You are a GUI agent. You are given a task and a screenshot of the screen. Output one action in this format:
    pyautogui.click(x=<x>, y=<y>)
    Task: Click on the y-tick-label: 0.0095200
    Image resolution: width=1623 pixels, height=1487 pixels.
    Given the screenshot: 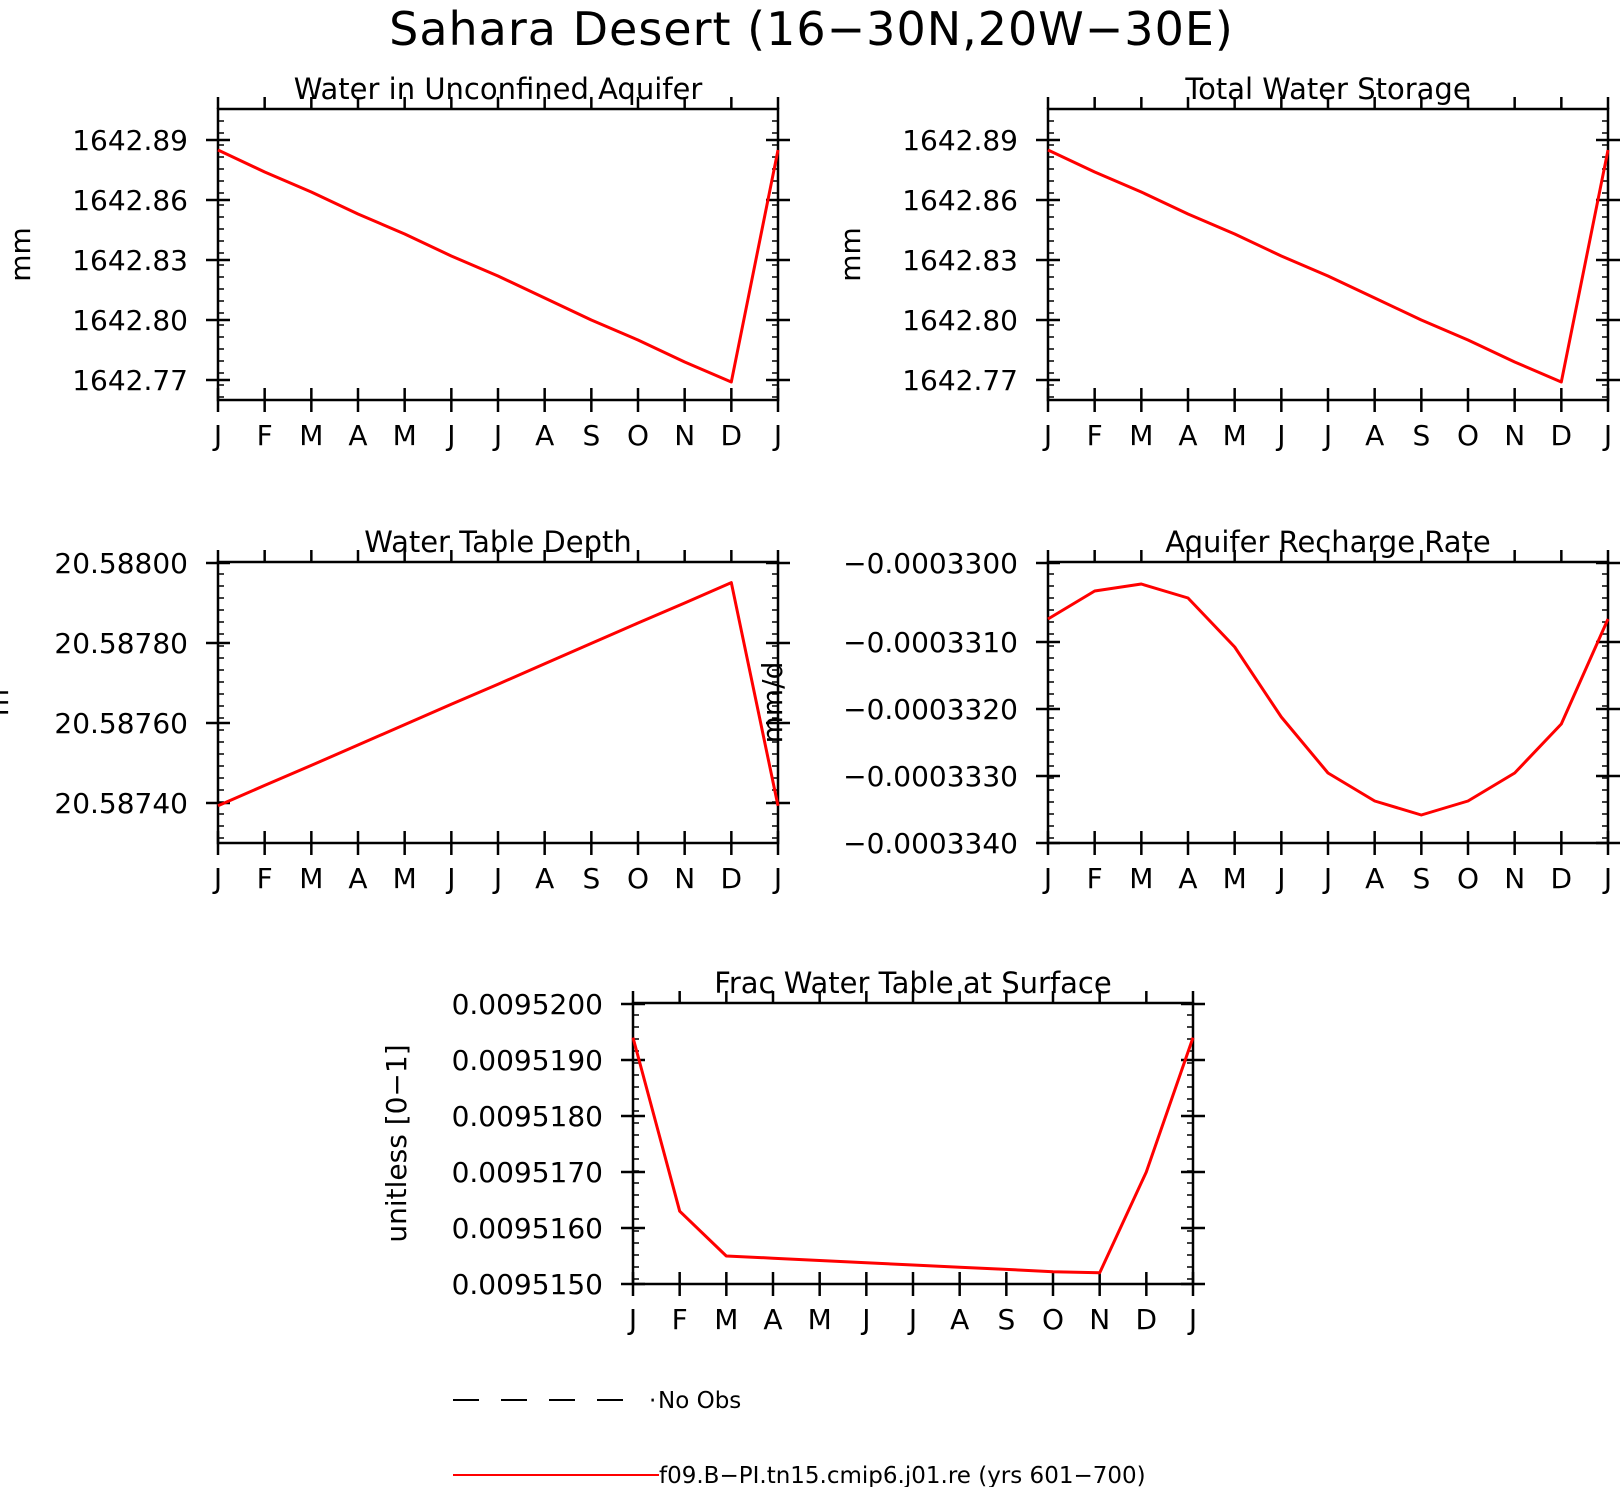 What is the action you would take?
    pyautogui.click(x=527, y=1004)
    